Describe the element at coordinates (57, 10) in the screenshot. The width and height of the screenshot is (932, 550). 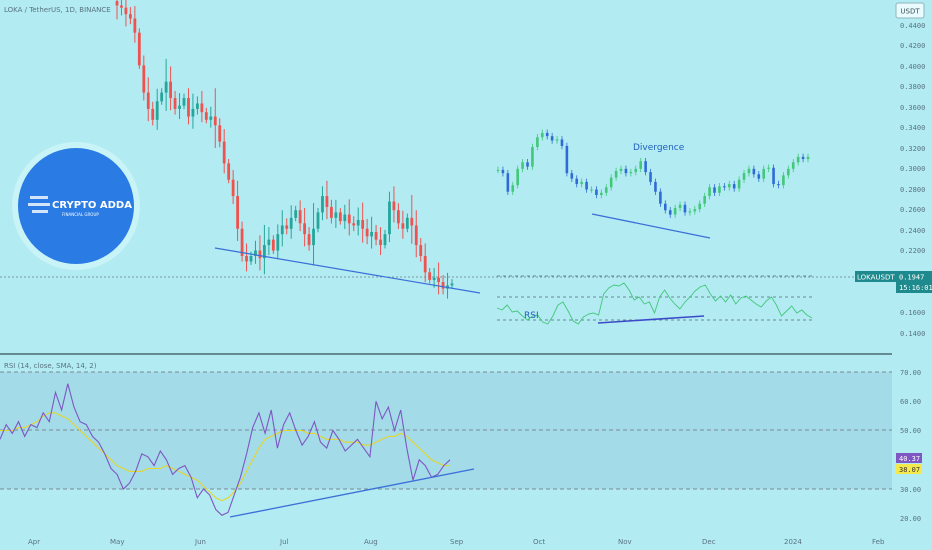
I see `symbol-info-label: LOKA / TetherUS, 1D, BINANCE` at that location.